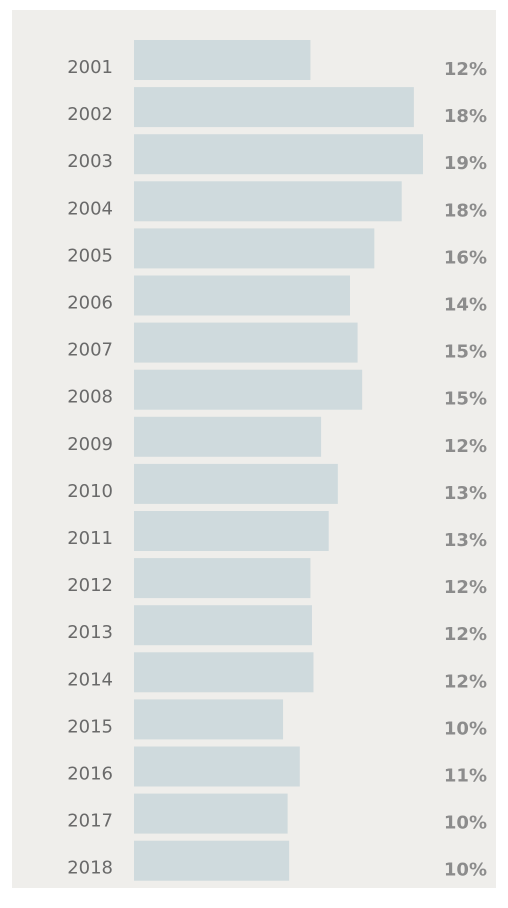 The image size is (508, 908). I want to click on category-label: 2016, so click(90, 774).